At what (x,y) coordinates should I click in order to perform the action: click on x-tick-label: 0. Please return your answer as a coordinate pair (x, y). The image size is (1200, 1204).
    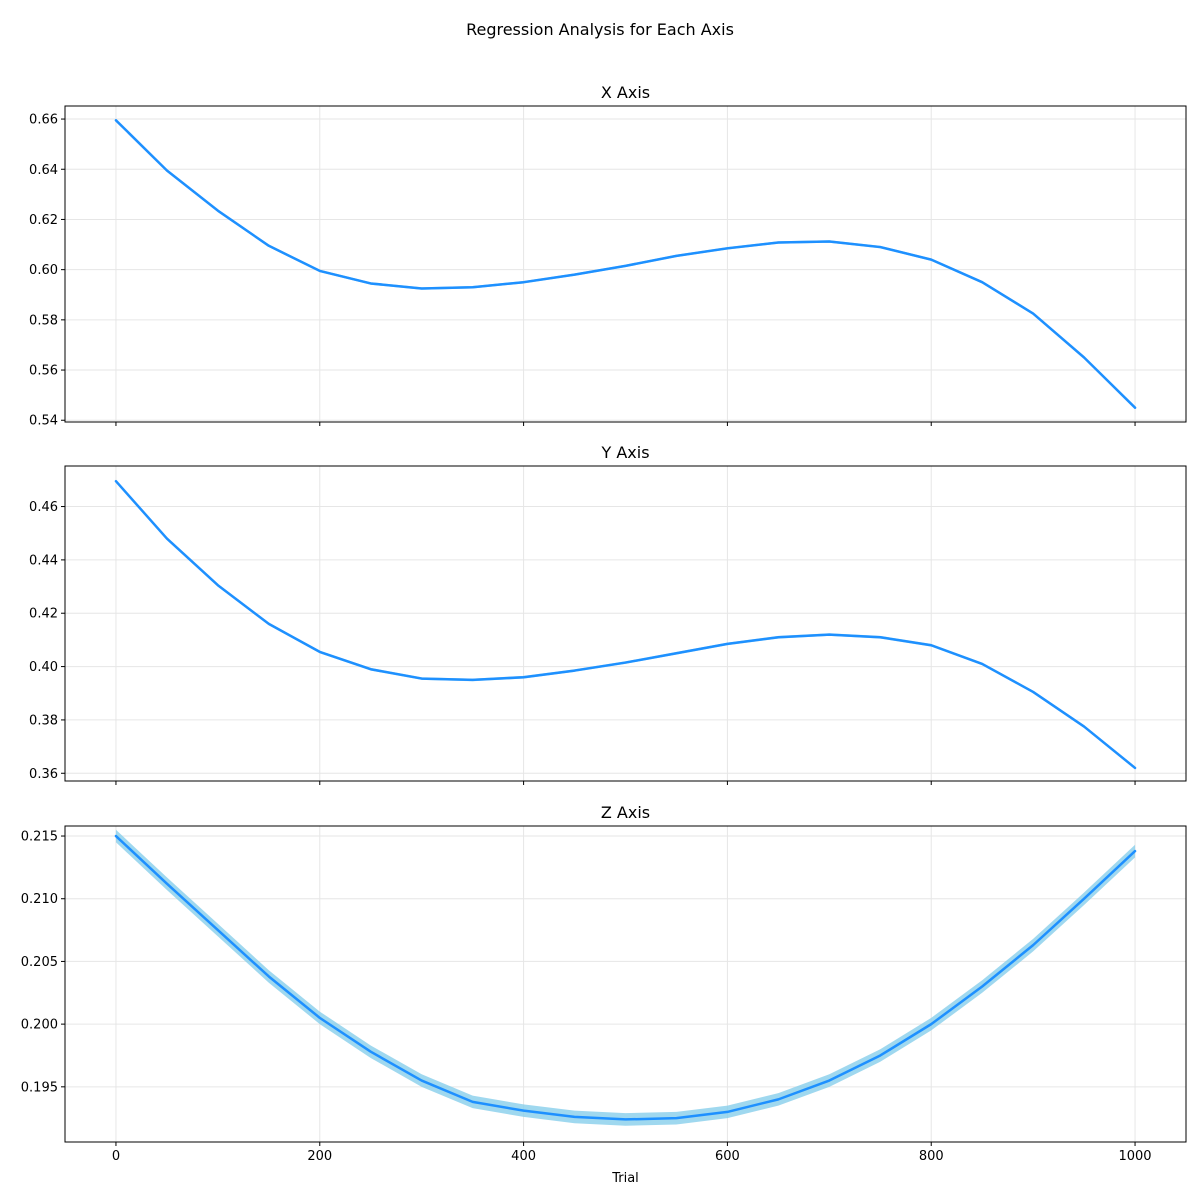
    Looking at the image, I should click on (116, 1156).